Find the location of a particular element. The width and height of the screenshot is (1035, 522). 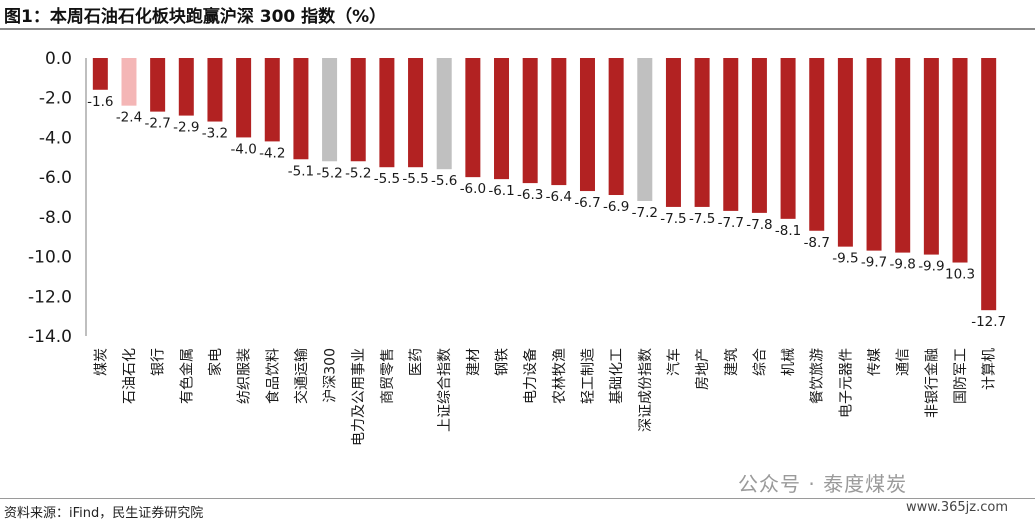

x-tick-label: 食品饮料 is located at coordinates (272, 376).